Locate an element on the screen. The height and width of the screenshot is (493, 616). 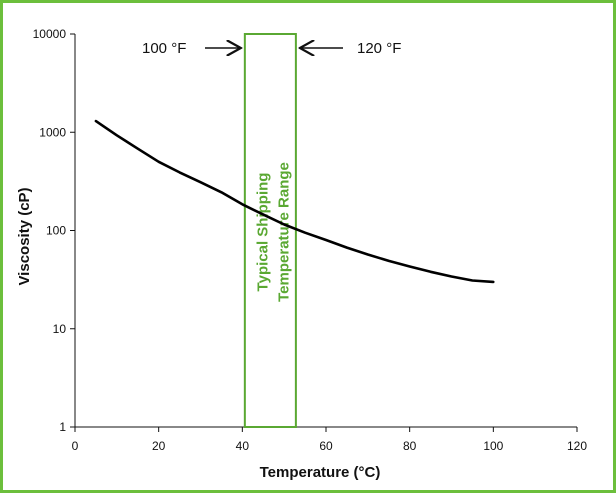
band-label-line2: Temperature Range is located at coordinates (283, 232).